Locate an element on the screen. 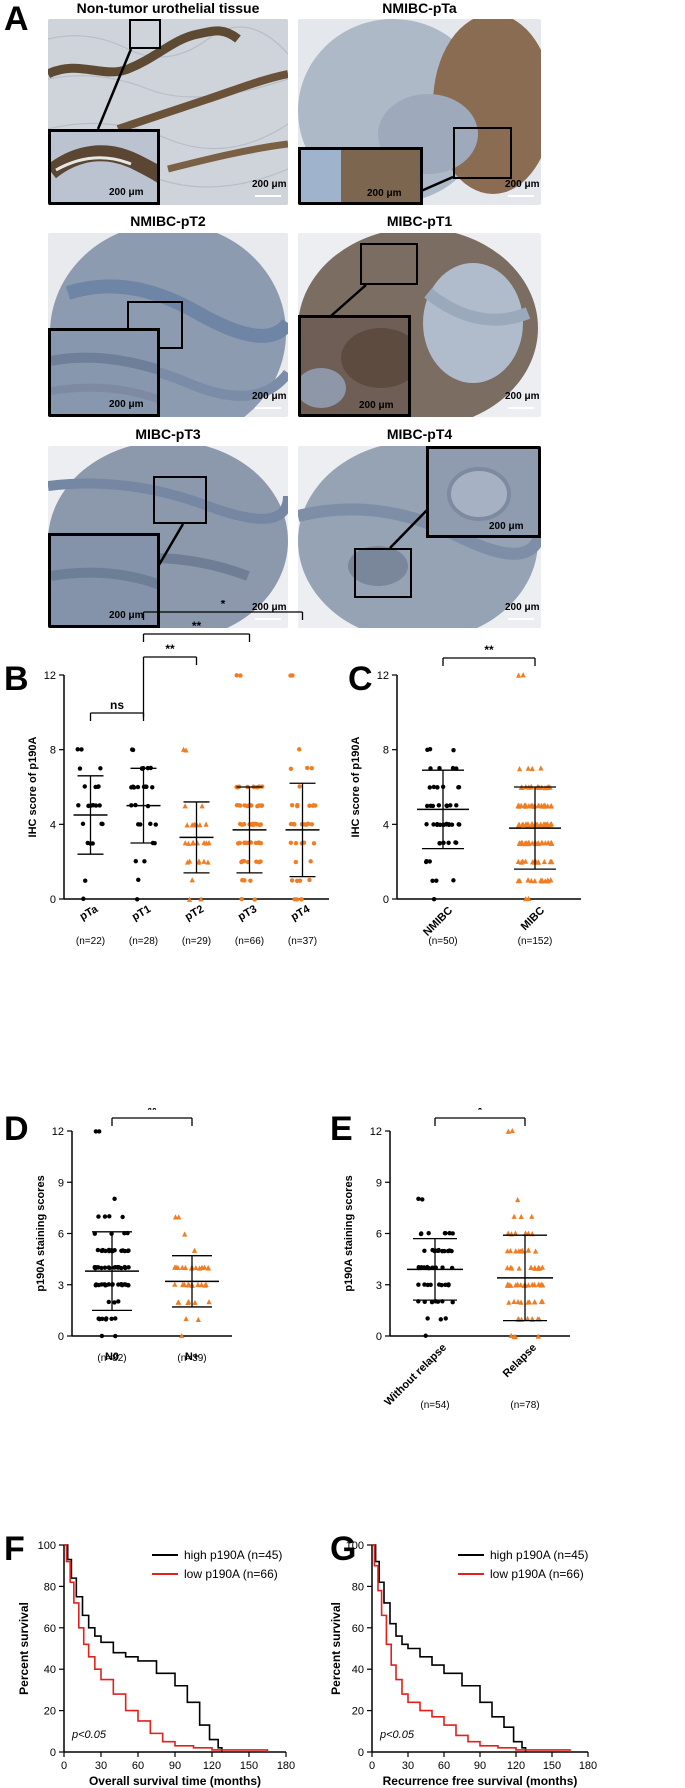 The width and height of the screenshot is (685, 1788). inset-nmibc-pta: 200 μm is located at coordinates (360, 176).